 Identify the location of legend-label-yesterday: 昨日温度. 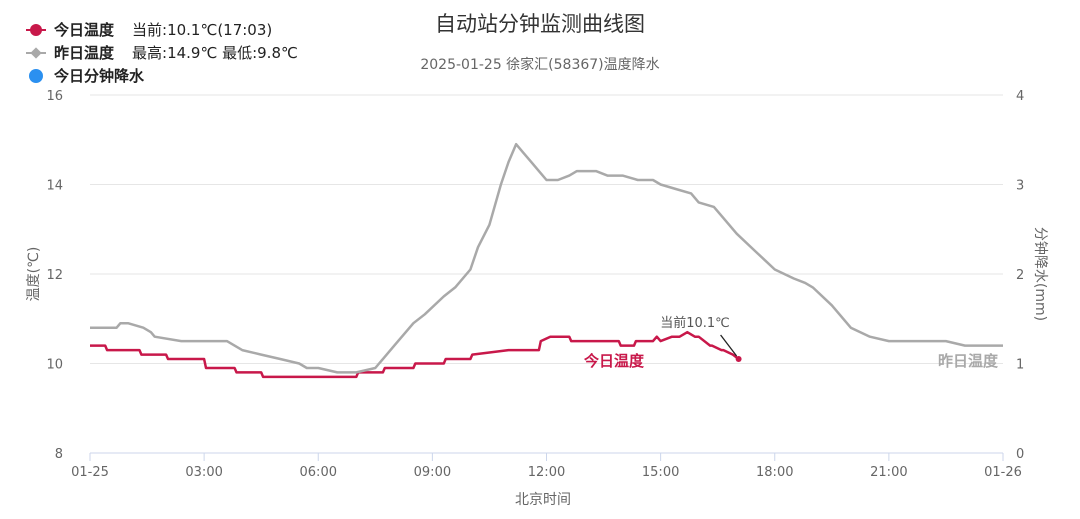
(84, 53).